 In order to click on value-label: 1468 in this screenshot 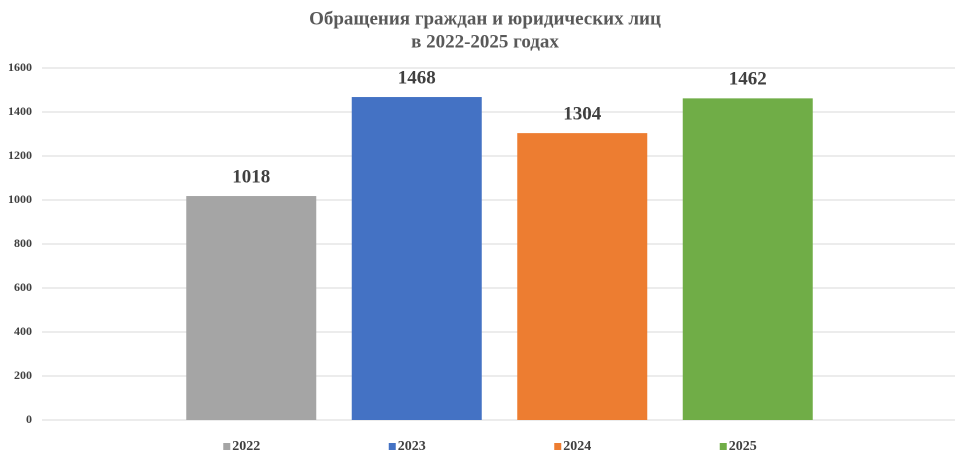, I will do `click(417, 77)`.